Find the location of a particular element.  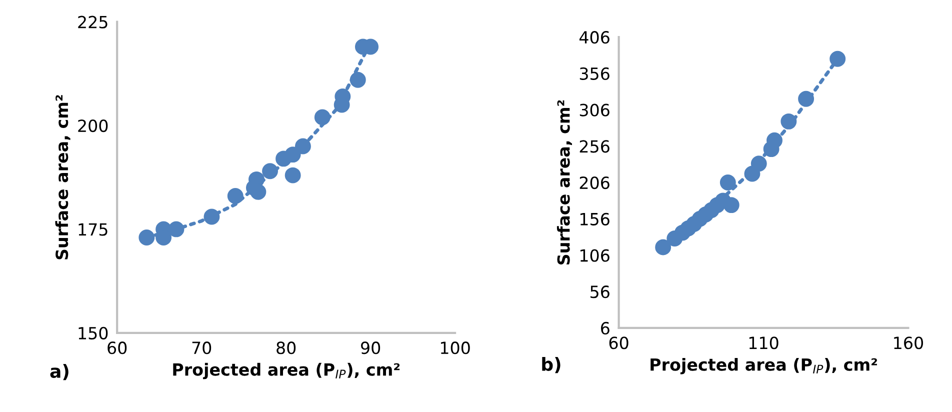

x-tick-label: 160 is located at coordinates (909, 343).